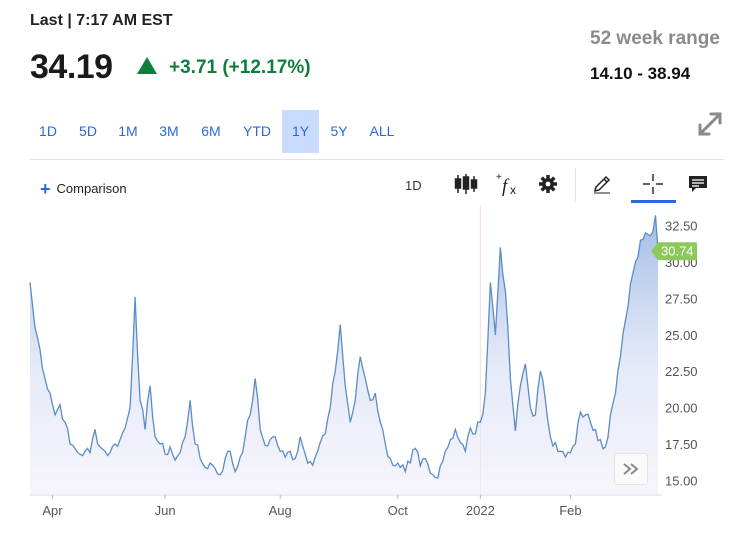 This screenshot has width=743, height=540. I want to click on x-tick-label: 2022, so click(480, 510).